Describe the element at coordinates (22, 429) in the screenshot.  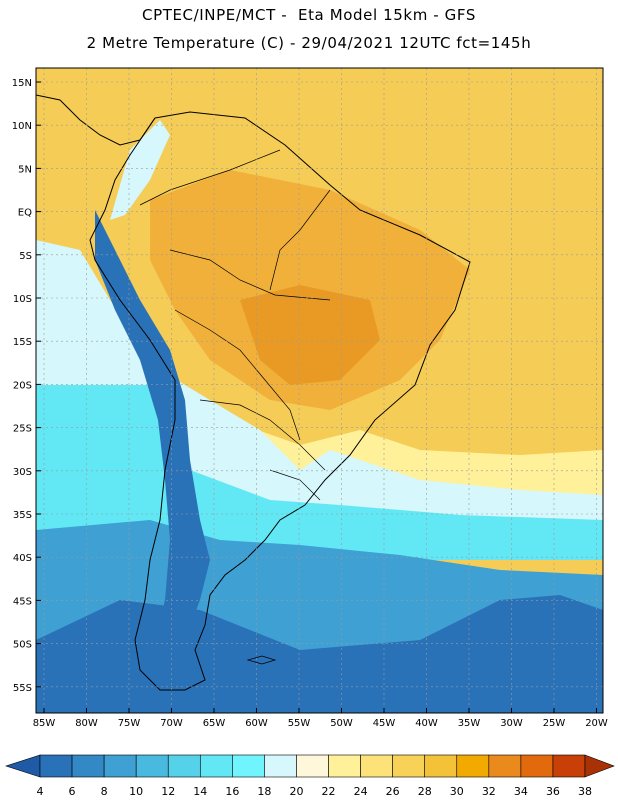
I see `lat-label: 25S` at that location.